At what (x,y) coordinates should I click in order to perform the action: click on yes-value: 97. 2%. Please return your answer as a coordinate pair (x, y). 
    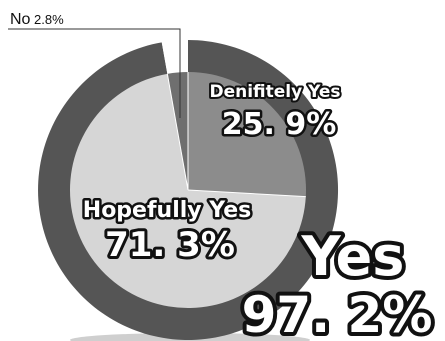
    Looking at the image, I should click on (337, 313).